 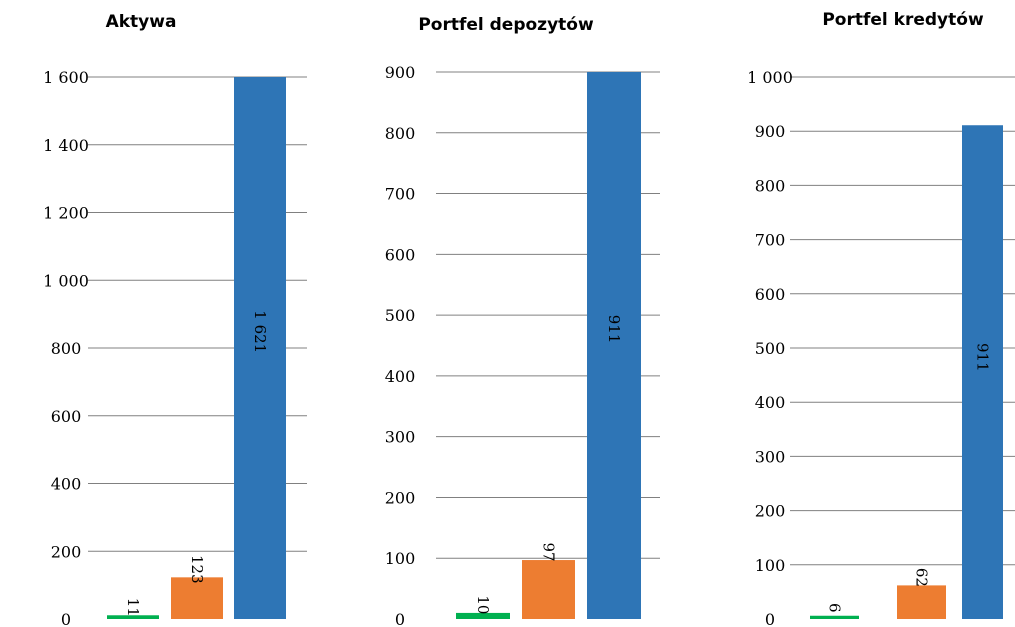 I want to click on data-label: 6, so click(x=835, y=608).